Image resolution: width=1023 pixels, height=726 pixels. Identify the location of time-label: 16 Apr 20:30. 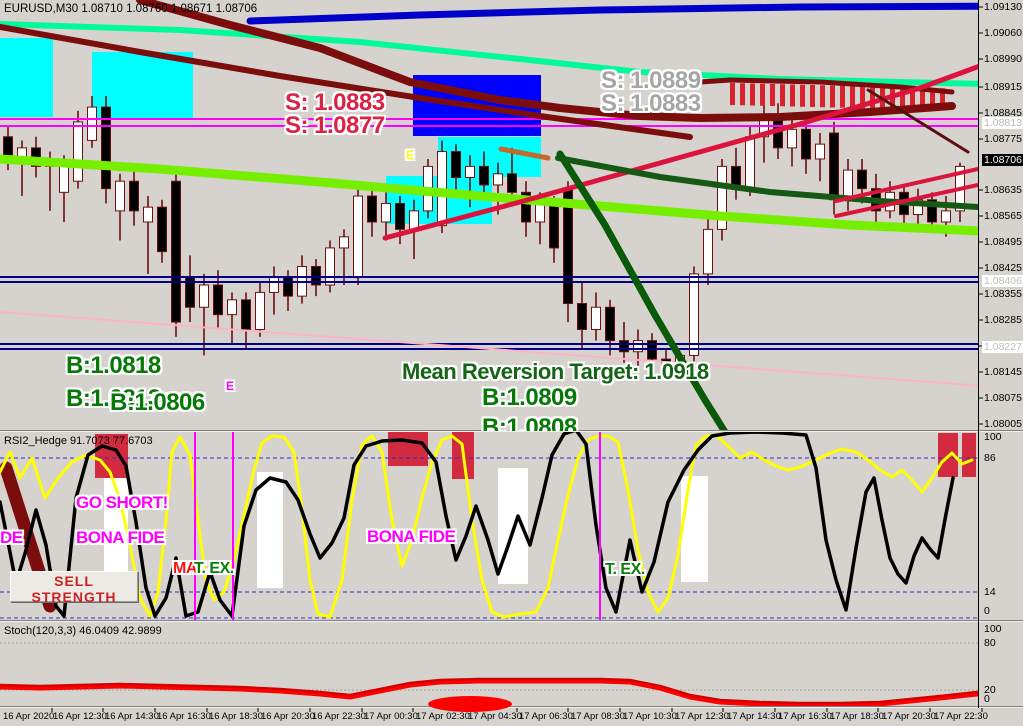
(288, 716).